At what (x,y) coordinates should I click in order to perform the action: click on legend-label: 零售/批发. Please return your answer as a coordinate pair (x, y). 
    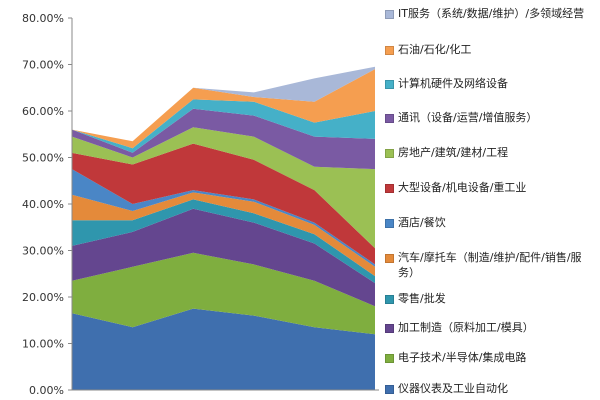
    Looking at the image, I should click on (422, 298).